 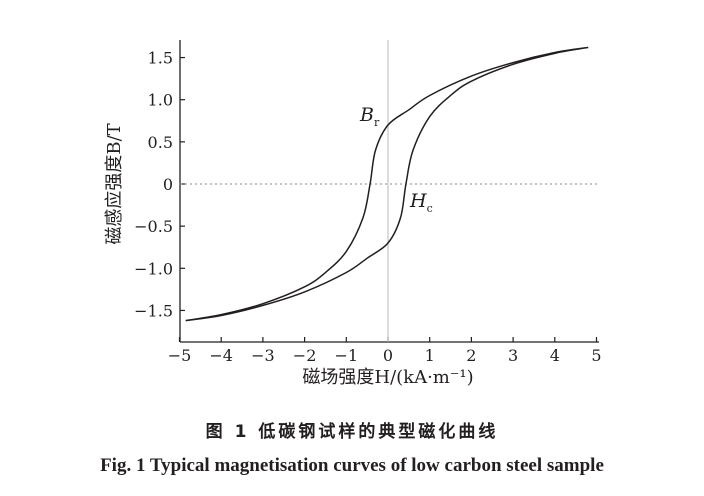 What do you see at coordinates (369, 116) in the screenshot?
I see `annotation-br: Br` at bounding box center [369, 116].